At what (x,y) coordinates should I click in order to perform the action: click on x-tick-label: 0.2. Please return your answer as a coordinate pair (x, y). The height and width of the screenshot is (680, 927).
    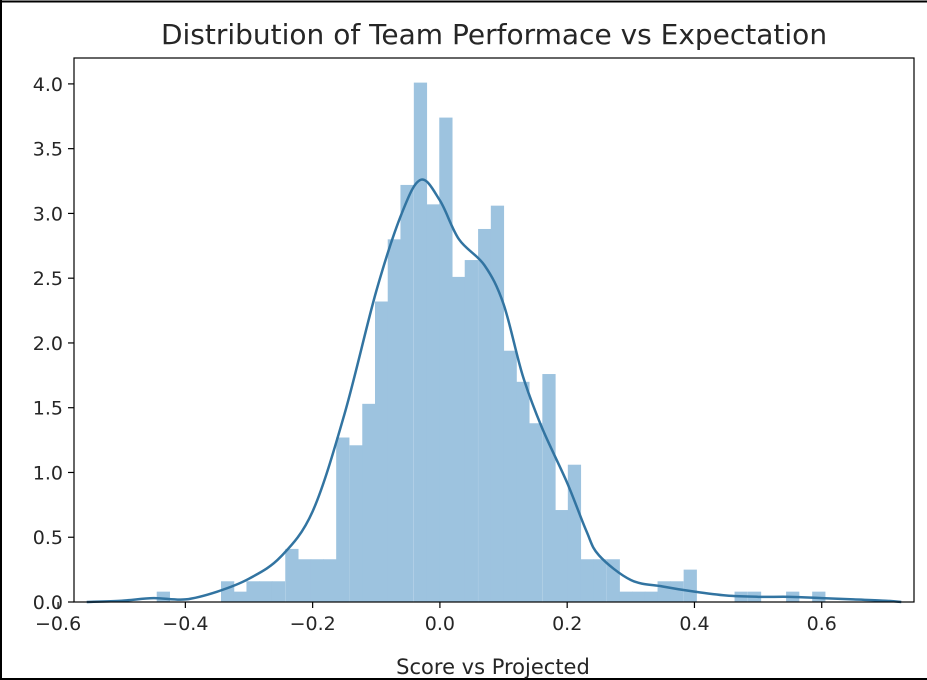
    Looking at the image, I should click on (567, 624).